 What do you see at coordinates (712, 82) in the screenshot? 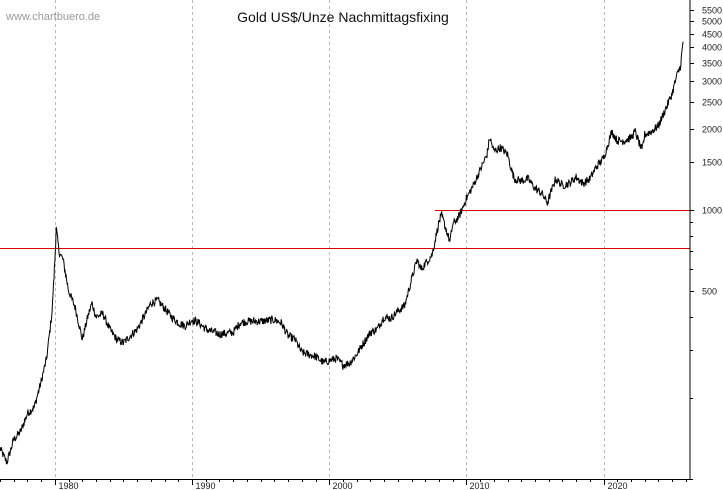
I see `y-tick-label: 3000` at bounding box center [712, 82].